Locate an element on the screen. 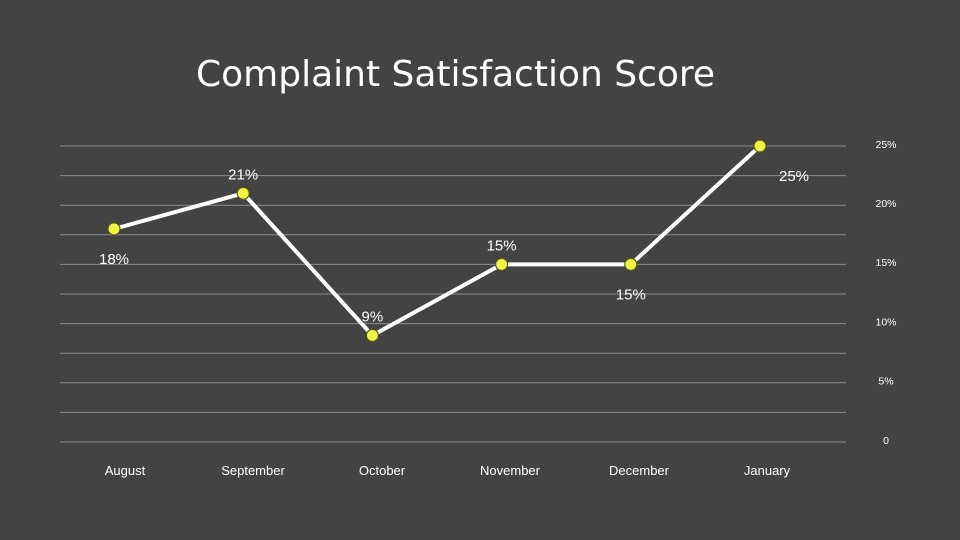 Image resolution: width=960 pixels, height=540 pixels. x-tick-label: November is located at coordinates (510, 470).